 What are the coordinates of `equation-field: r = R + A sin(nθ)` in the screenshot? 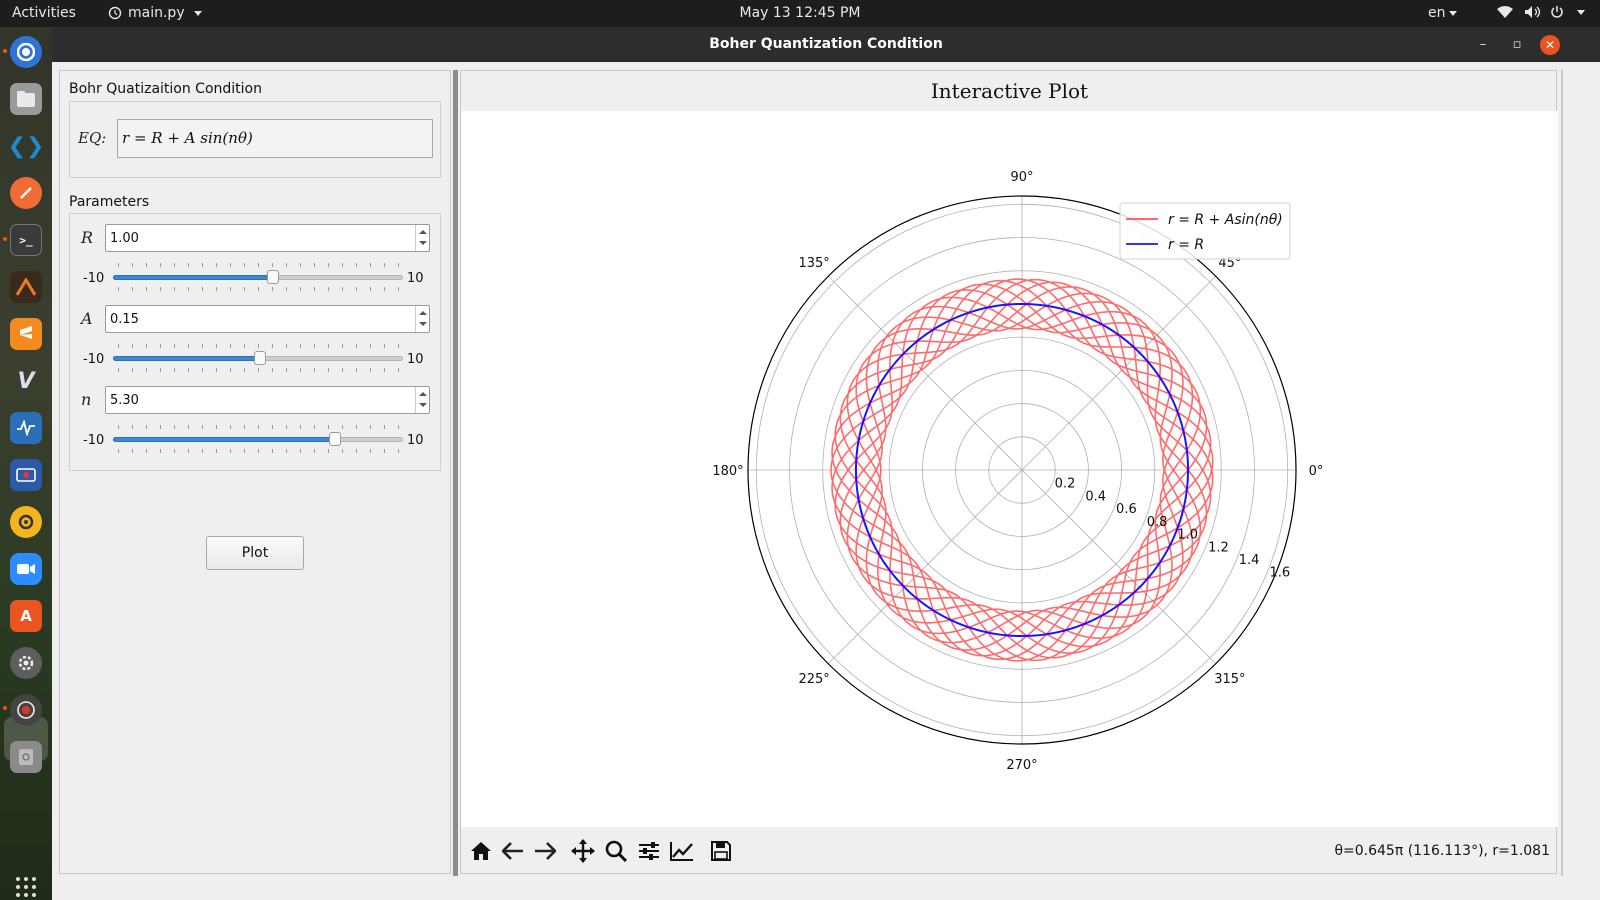 It's located at (275, 138).